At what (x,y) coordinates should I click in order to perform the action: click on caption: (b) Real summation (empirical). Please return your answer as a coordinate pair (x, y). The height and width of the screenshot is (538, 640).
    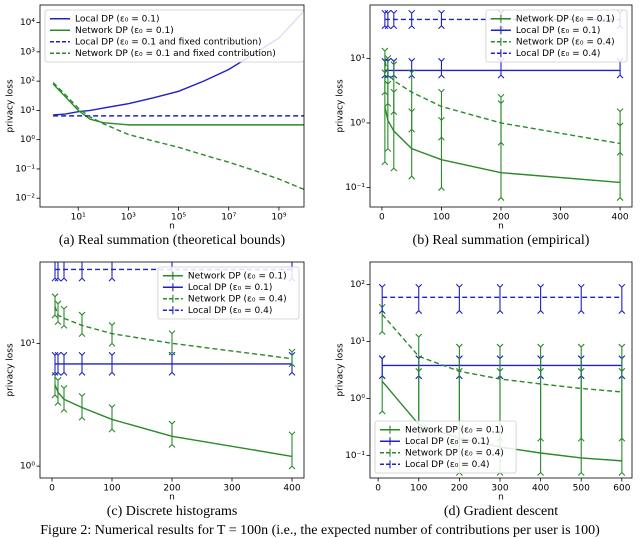
    Looking at the image, I should click on (501, 240).